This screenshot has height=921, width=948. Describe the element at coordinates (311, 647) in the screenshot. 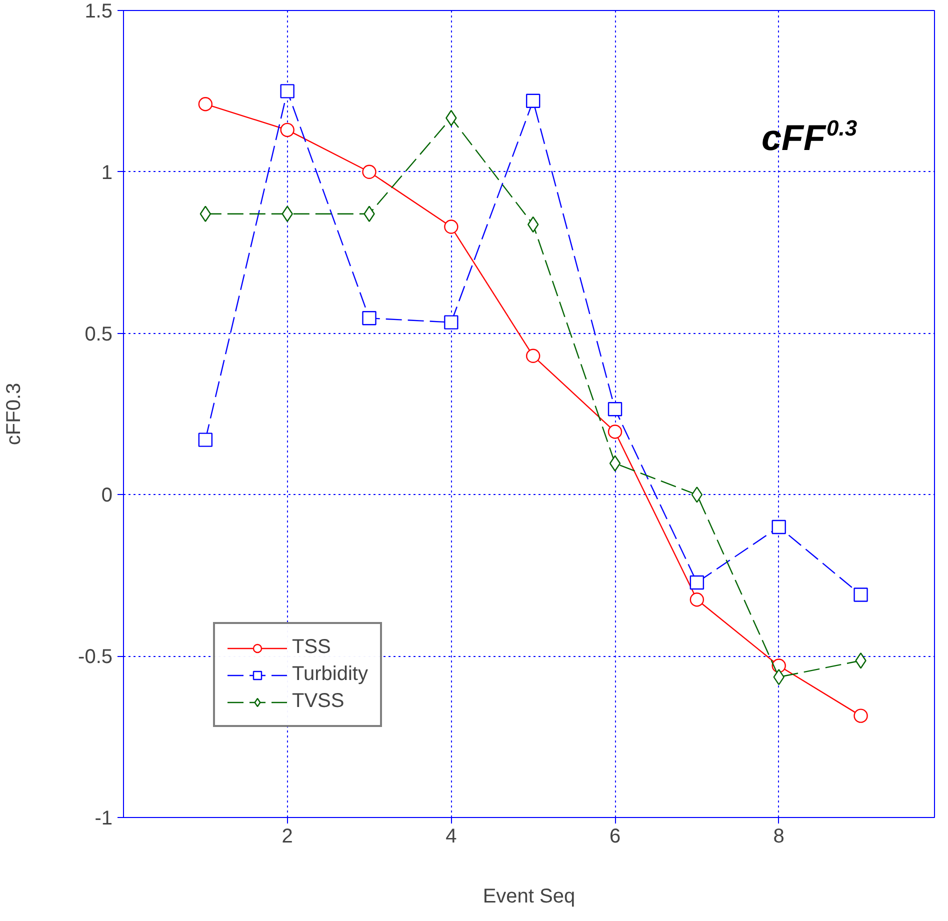

I see `legend-label: TSS` at that location.